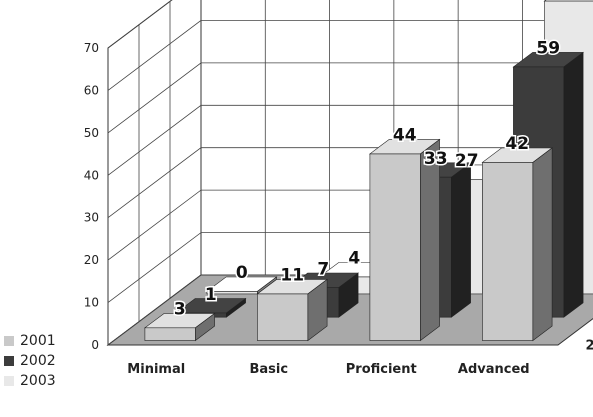 The width and height of the screenshot is (593, 417). I want to click on bar-2001-basic, so click(292, 310).